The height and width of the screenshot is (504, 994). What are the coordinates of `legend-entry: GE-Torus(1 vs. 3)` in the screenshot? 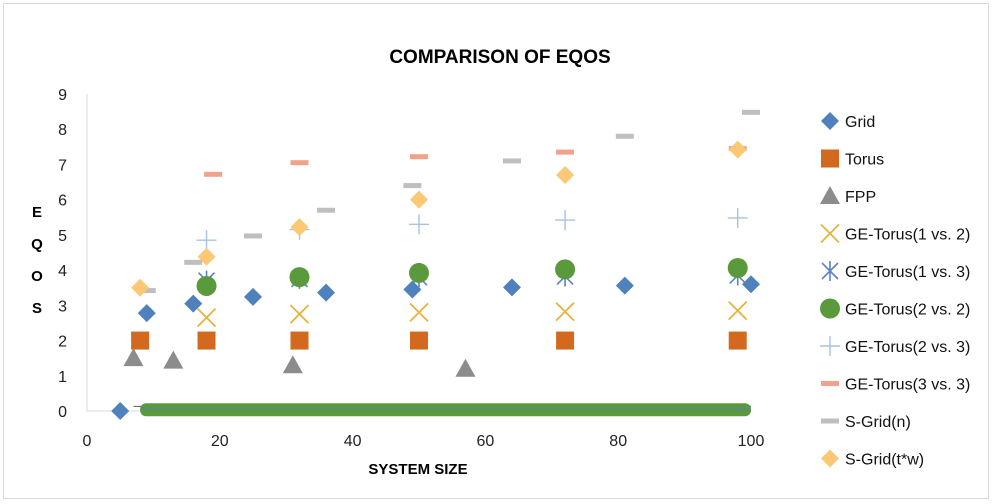 It's located at (895, 271).